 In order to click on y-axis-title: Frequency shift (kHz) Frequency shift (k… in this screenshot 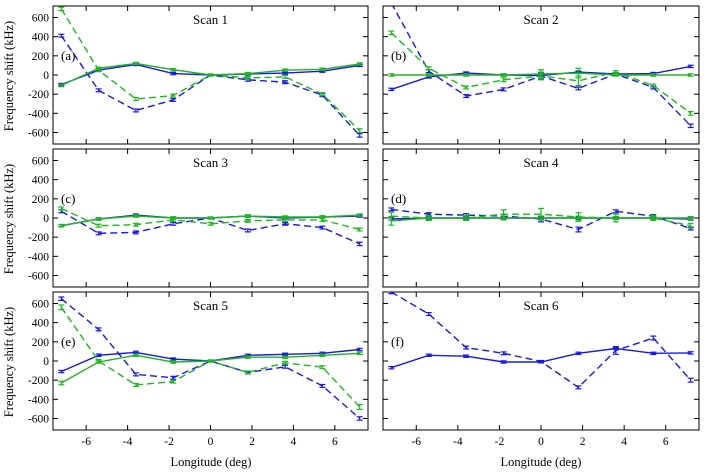, I will do `click(9, 219)`.